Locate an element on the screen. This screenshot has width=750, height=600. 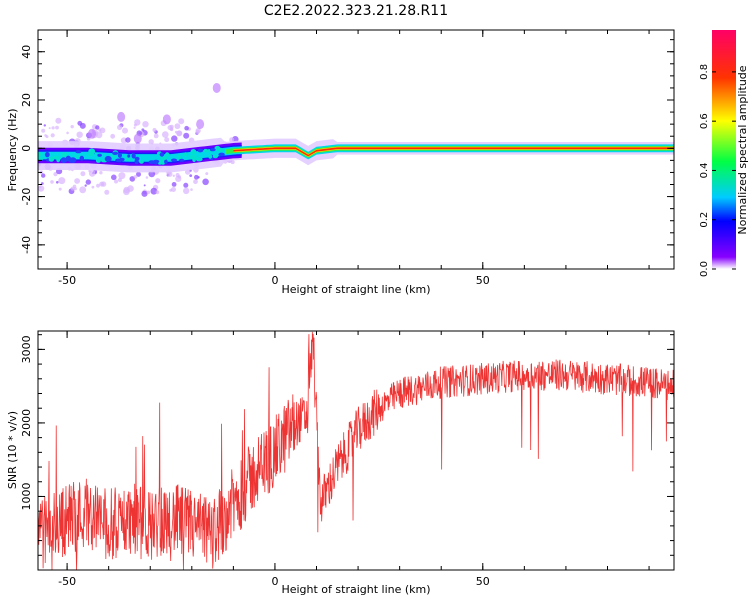
x-tick-label: -50 is located at coordinates (67, 280).